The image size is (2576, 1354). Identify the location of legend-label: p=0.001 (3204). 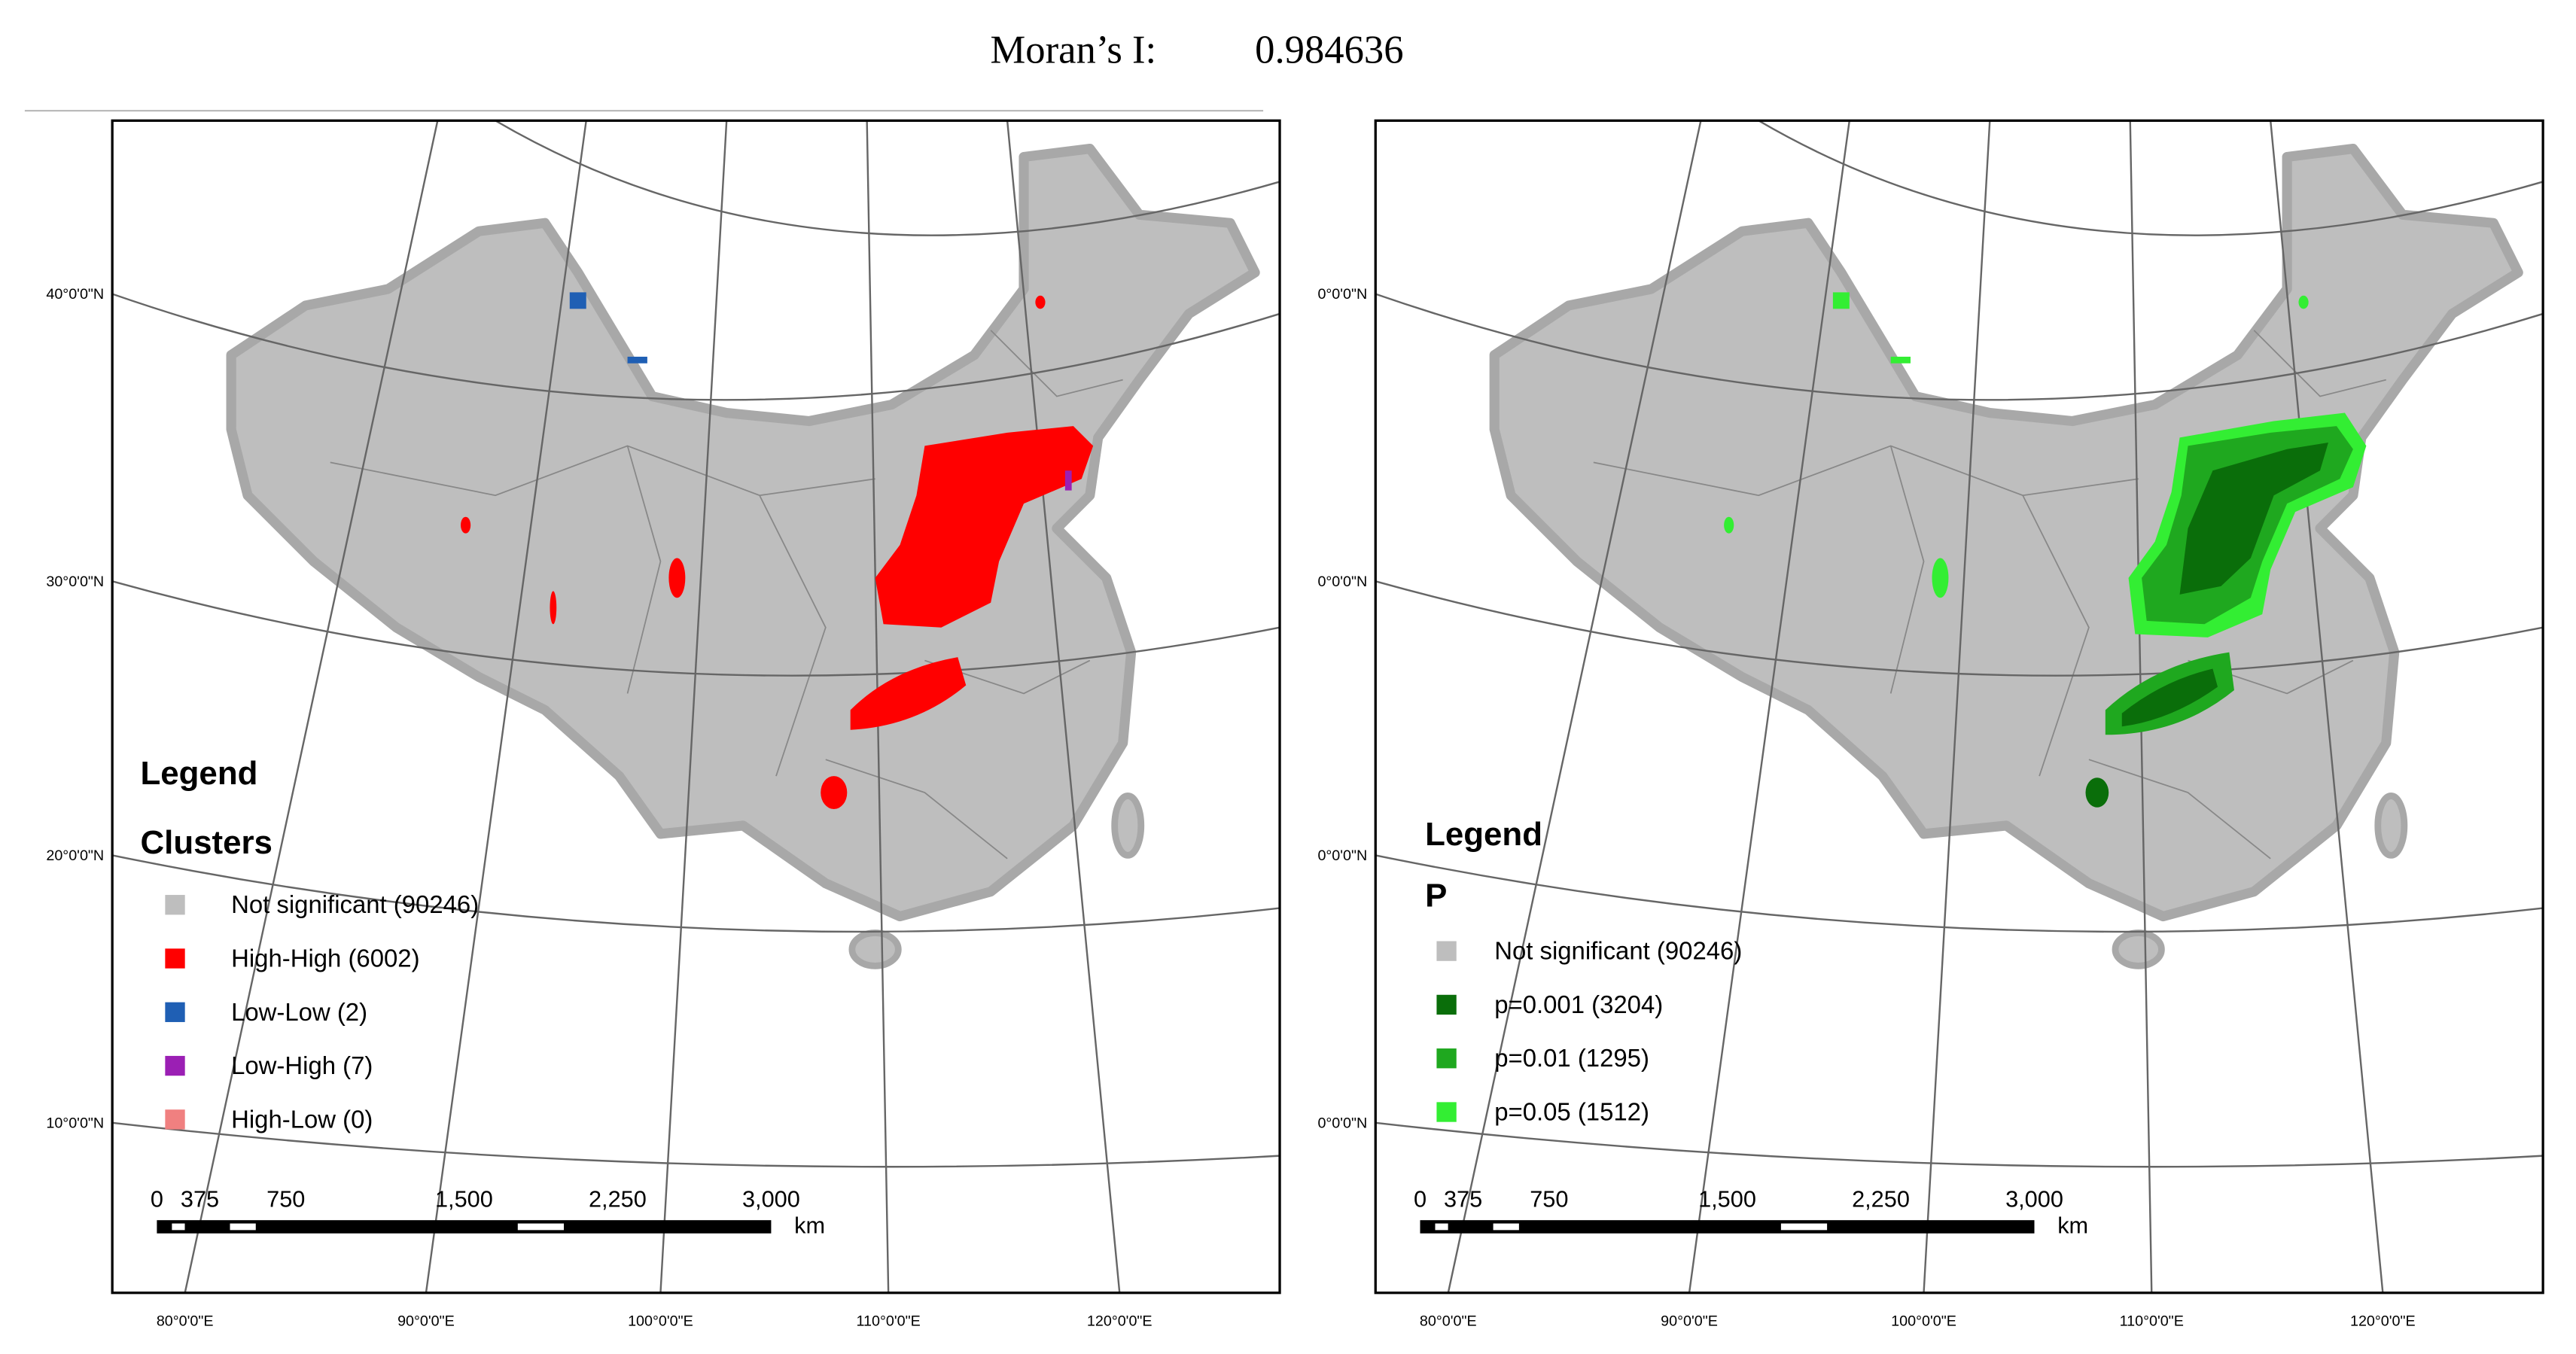
(1579, 1004).